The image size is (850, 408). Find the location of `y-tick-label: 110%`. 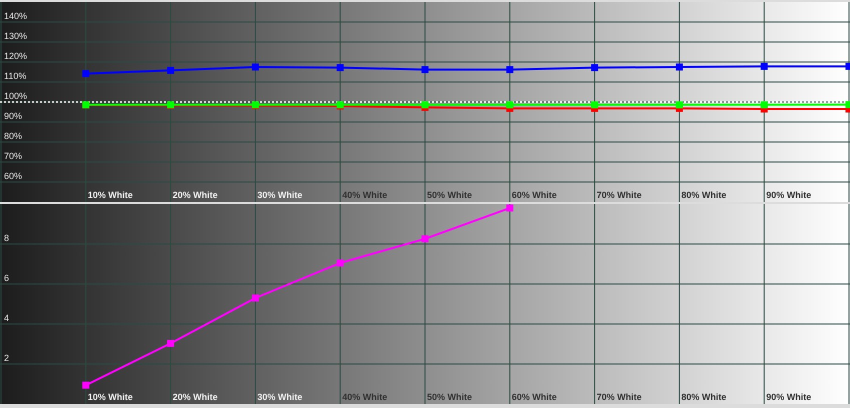

y-tick-label: 110% is located at coordinates (15, 76).